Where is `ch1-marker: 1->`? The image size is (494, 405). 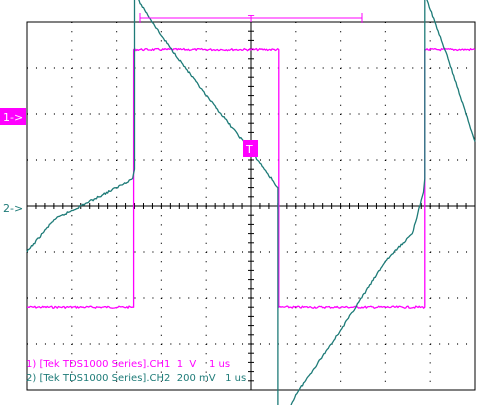
ch1-marker: 1-> is located at coordinates (13, 117).